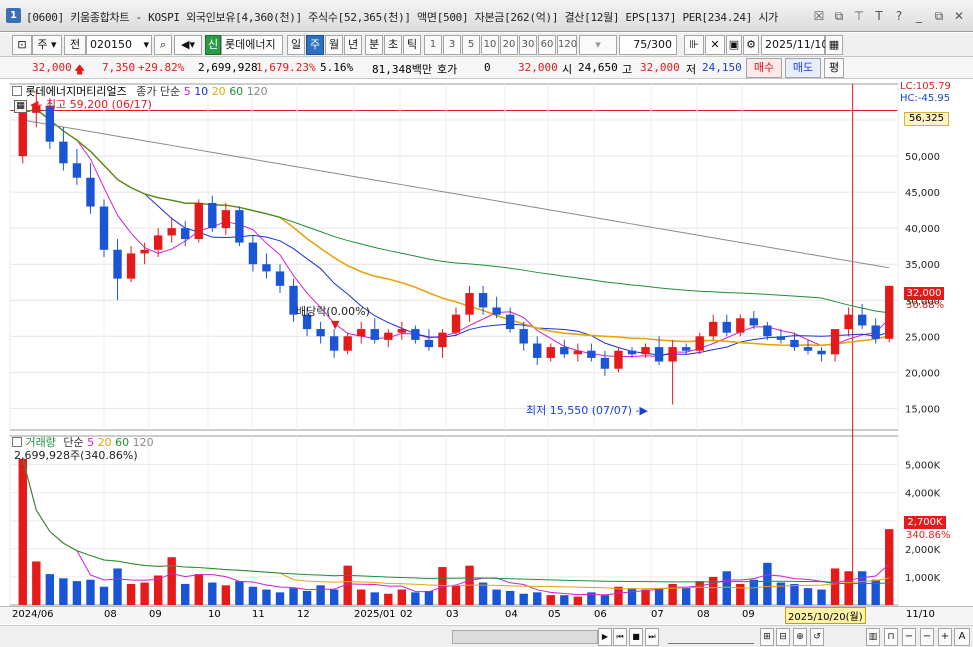 The height and width of the screenshot is (647, 973). I want to click on period-month-button: 월, so click(334, 45).